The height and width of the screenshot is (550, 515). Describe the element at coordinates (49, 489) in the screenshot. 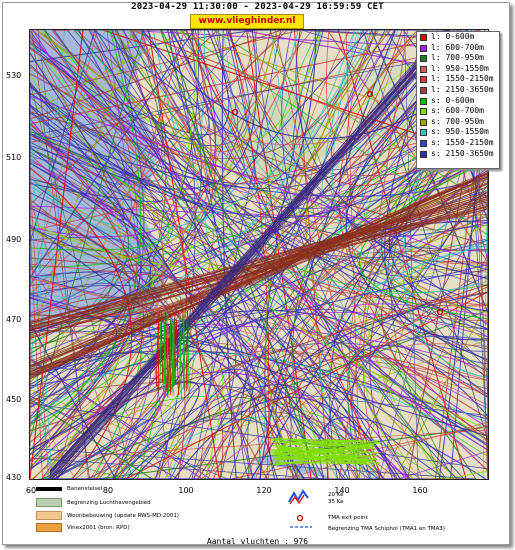

I see `runway-swatch` at that location.